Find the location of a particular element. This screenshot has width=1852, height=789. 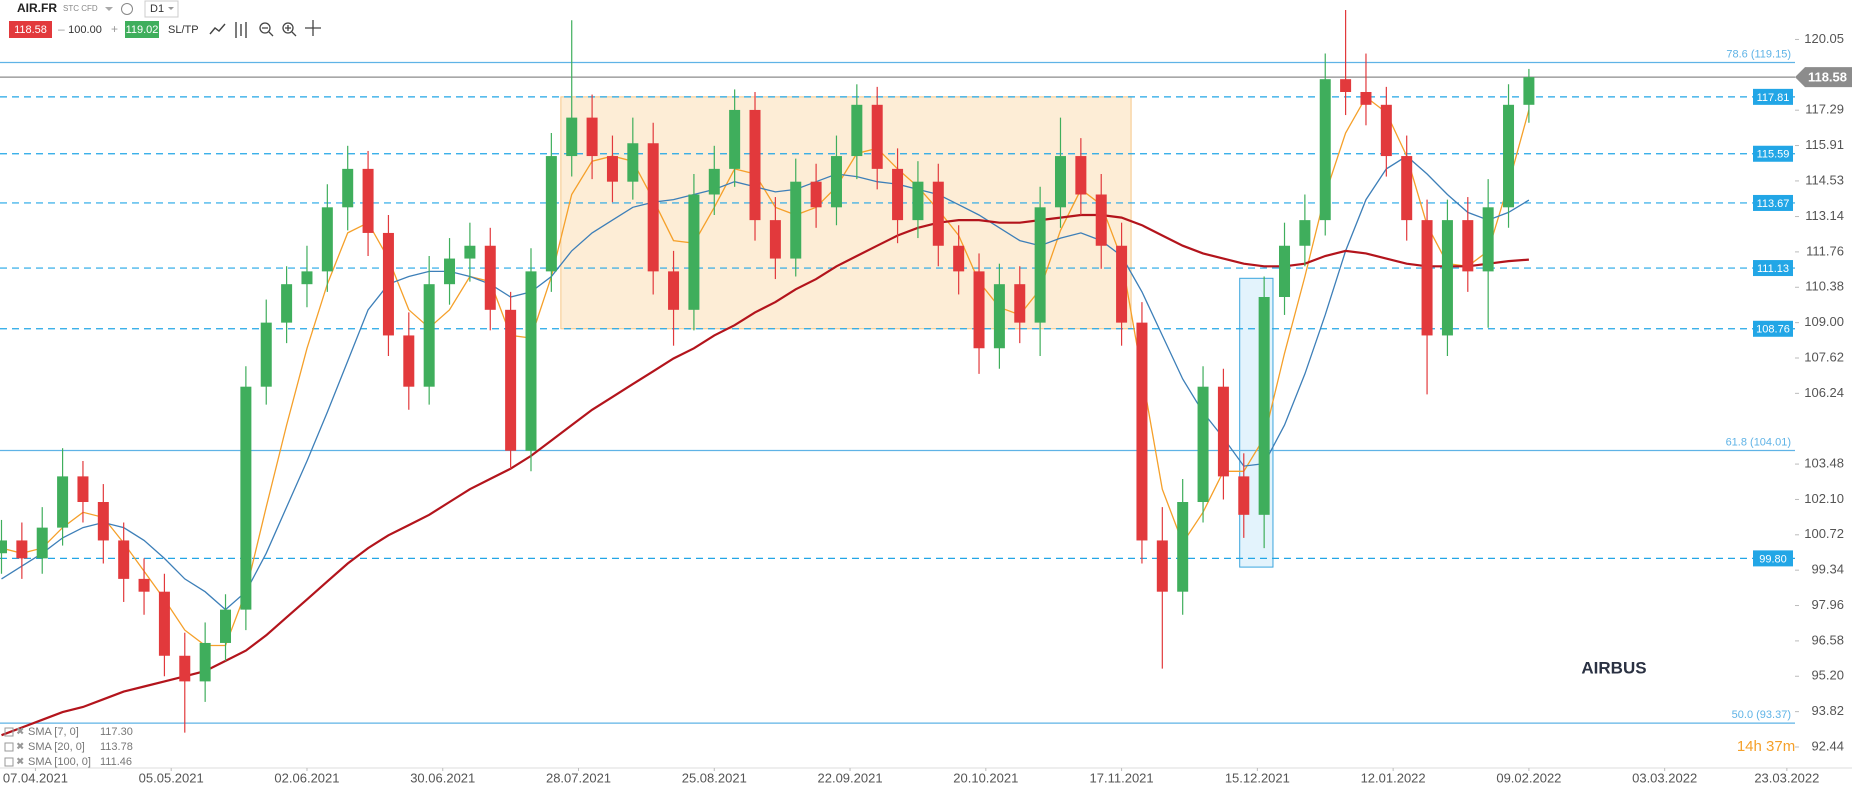

y-tick-label: 102.10 is located at coordinates (1824, 498).